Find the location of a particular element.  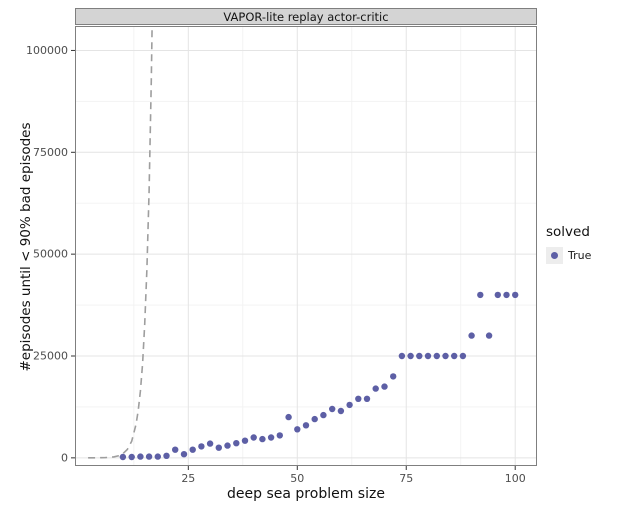

chart-title: VAPOR-lite replay actor-critic is located at coordinates (306, 16).